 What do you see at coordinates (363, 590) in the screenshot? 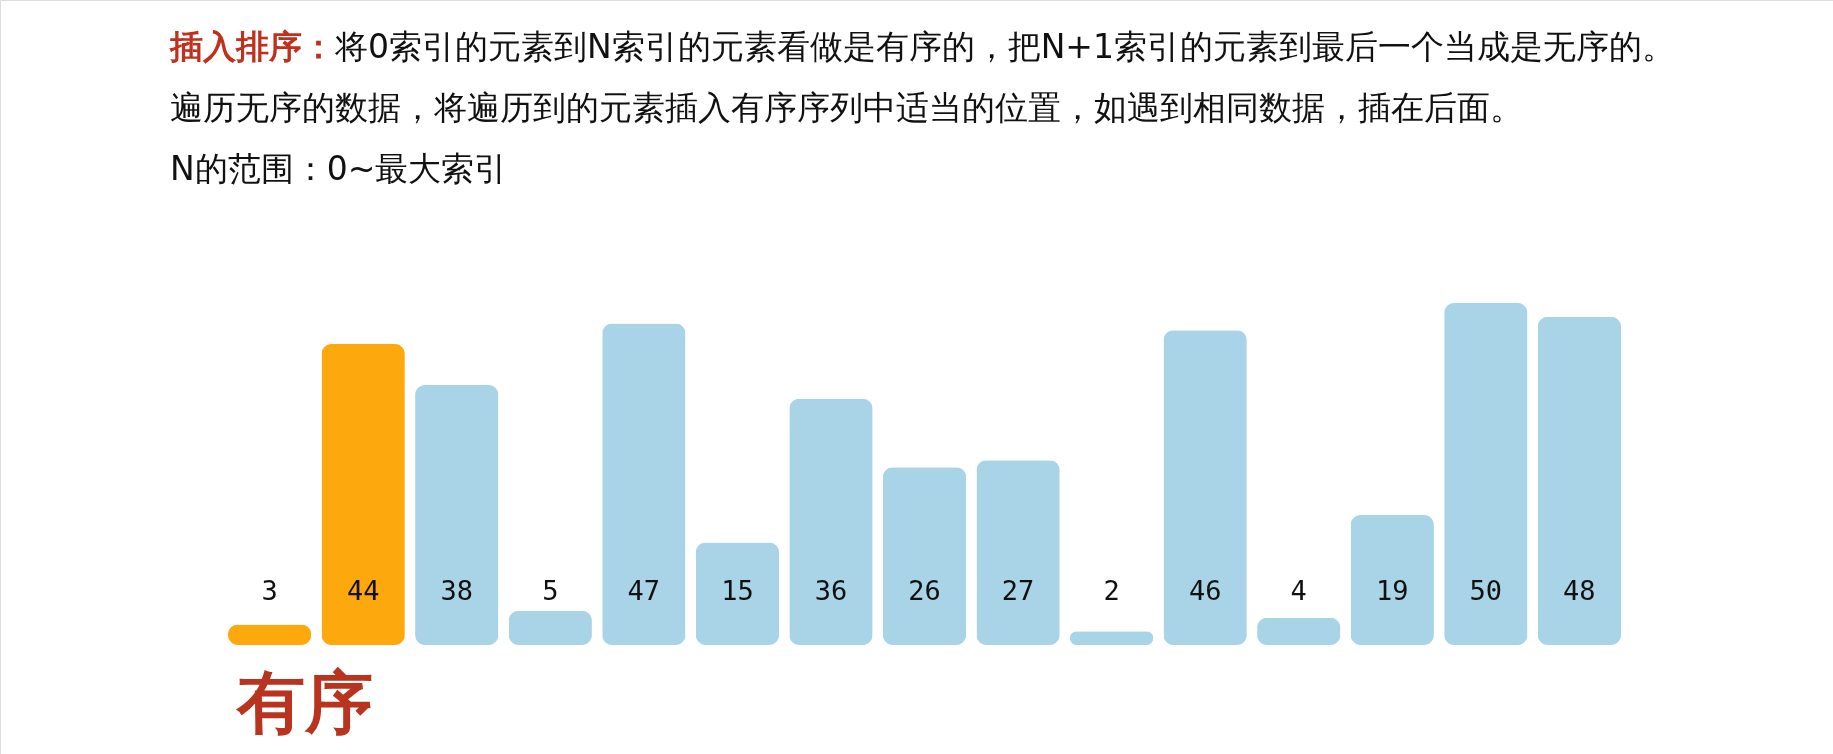
I see `data-label: 44` at bounding box center [363, 590].